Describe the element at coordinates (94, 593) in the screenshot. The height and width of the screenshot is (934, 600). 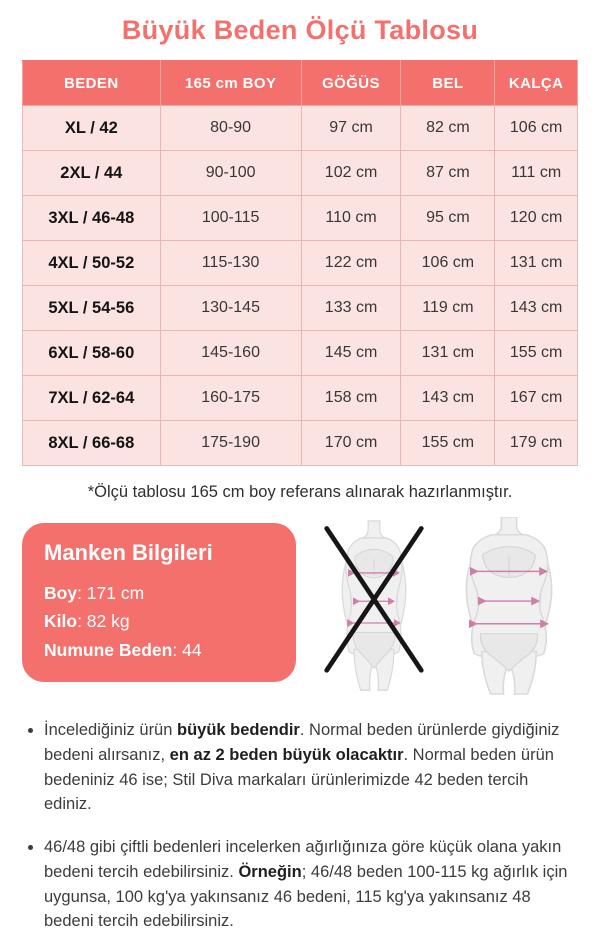
I see `model-info-line: Boy: 171 cm` at that location.